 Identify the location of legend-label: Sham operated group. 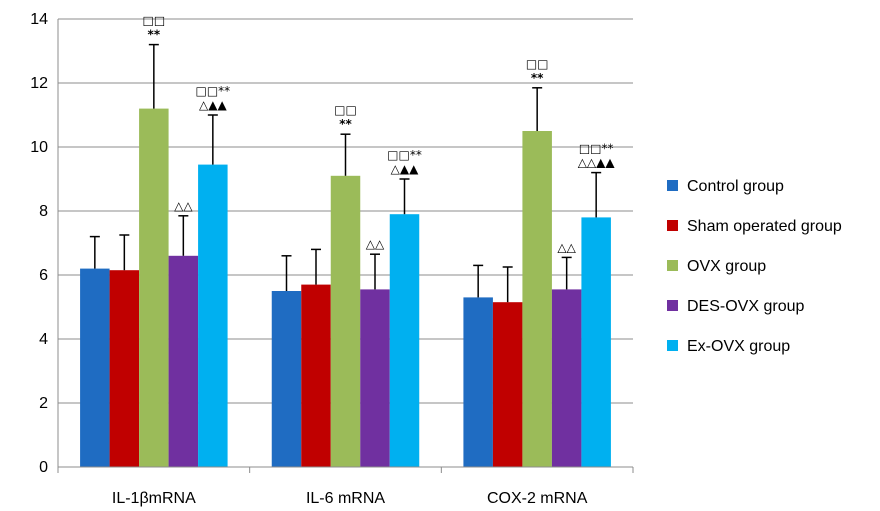
(764, 226).